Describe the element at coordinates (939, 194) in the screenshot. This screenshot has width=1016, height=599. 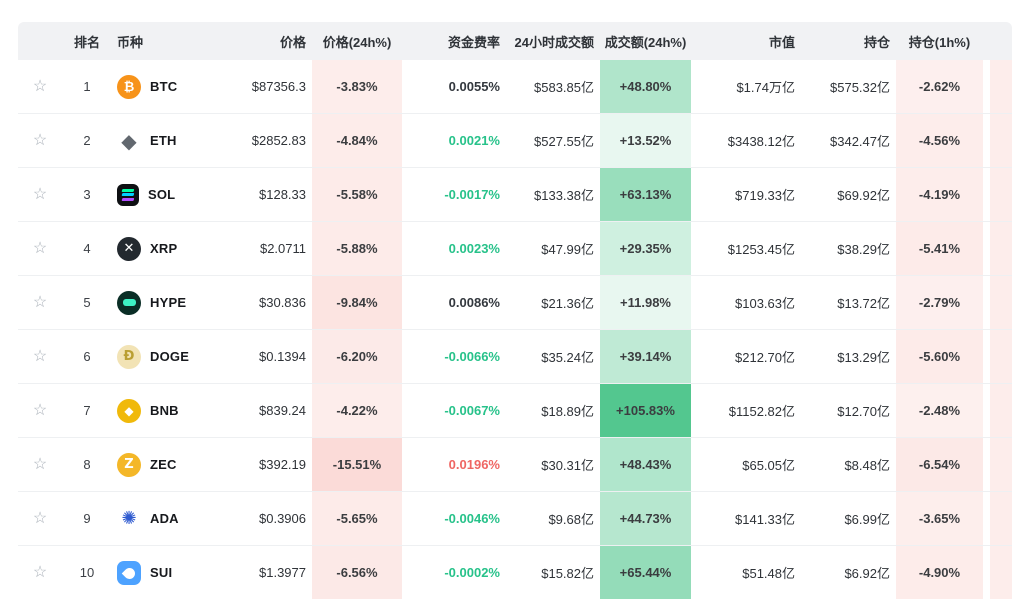
I see `oi-change-1h-cell: -4.19%` at that location.